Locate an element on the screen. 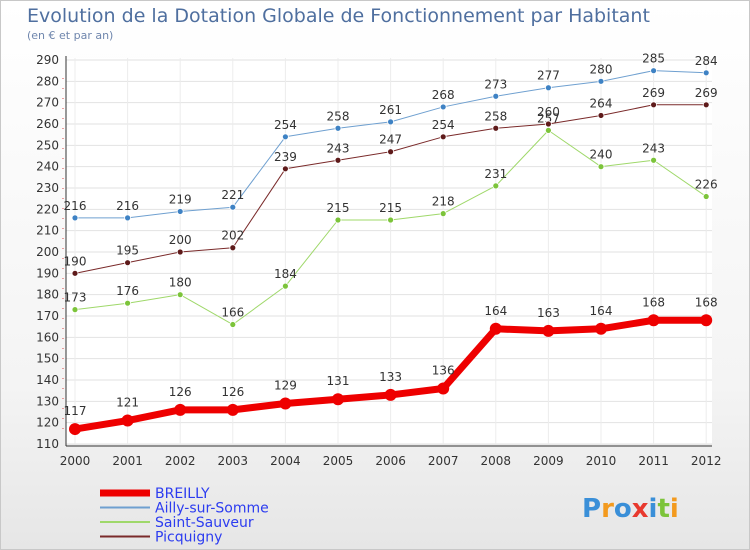  y-tick-label: 180 is located at coordinates (47, 295).